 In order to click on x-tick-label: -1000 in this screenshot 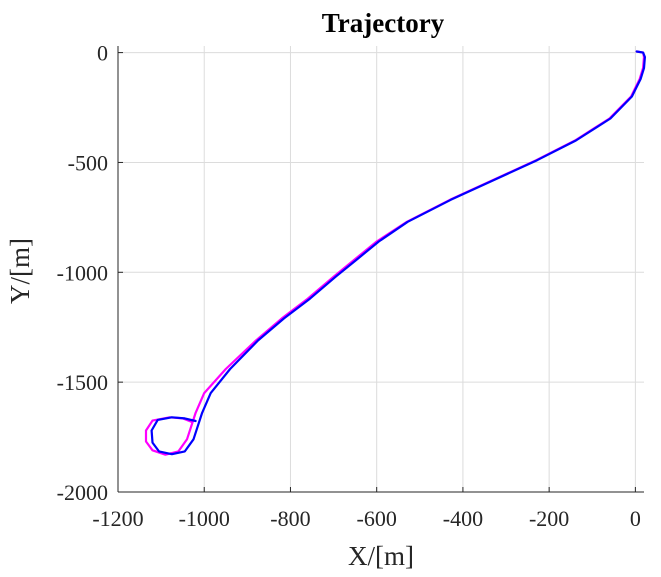, I will do `click(204, 518)`.